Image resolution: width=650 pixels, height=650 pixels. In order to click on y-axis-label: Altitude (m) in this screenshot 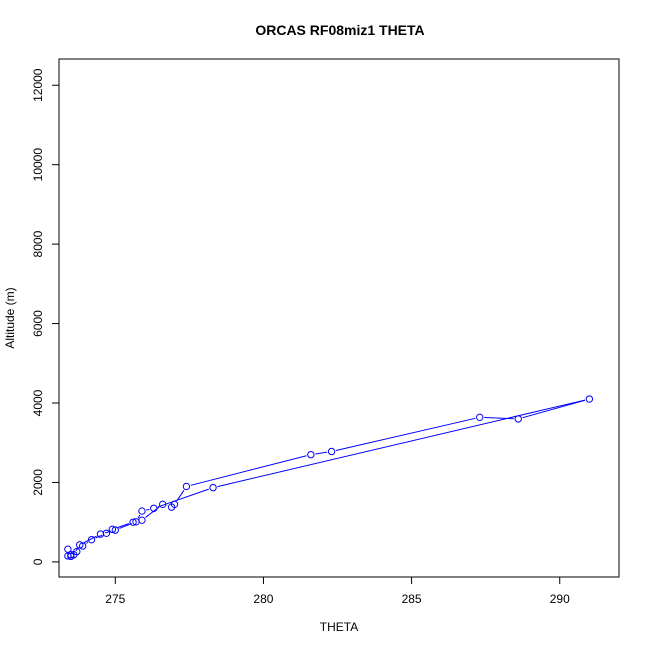, I will do `click(10, 317)`.